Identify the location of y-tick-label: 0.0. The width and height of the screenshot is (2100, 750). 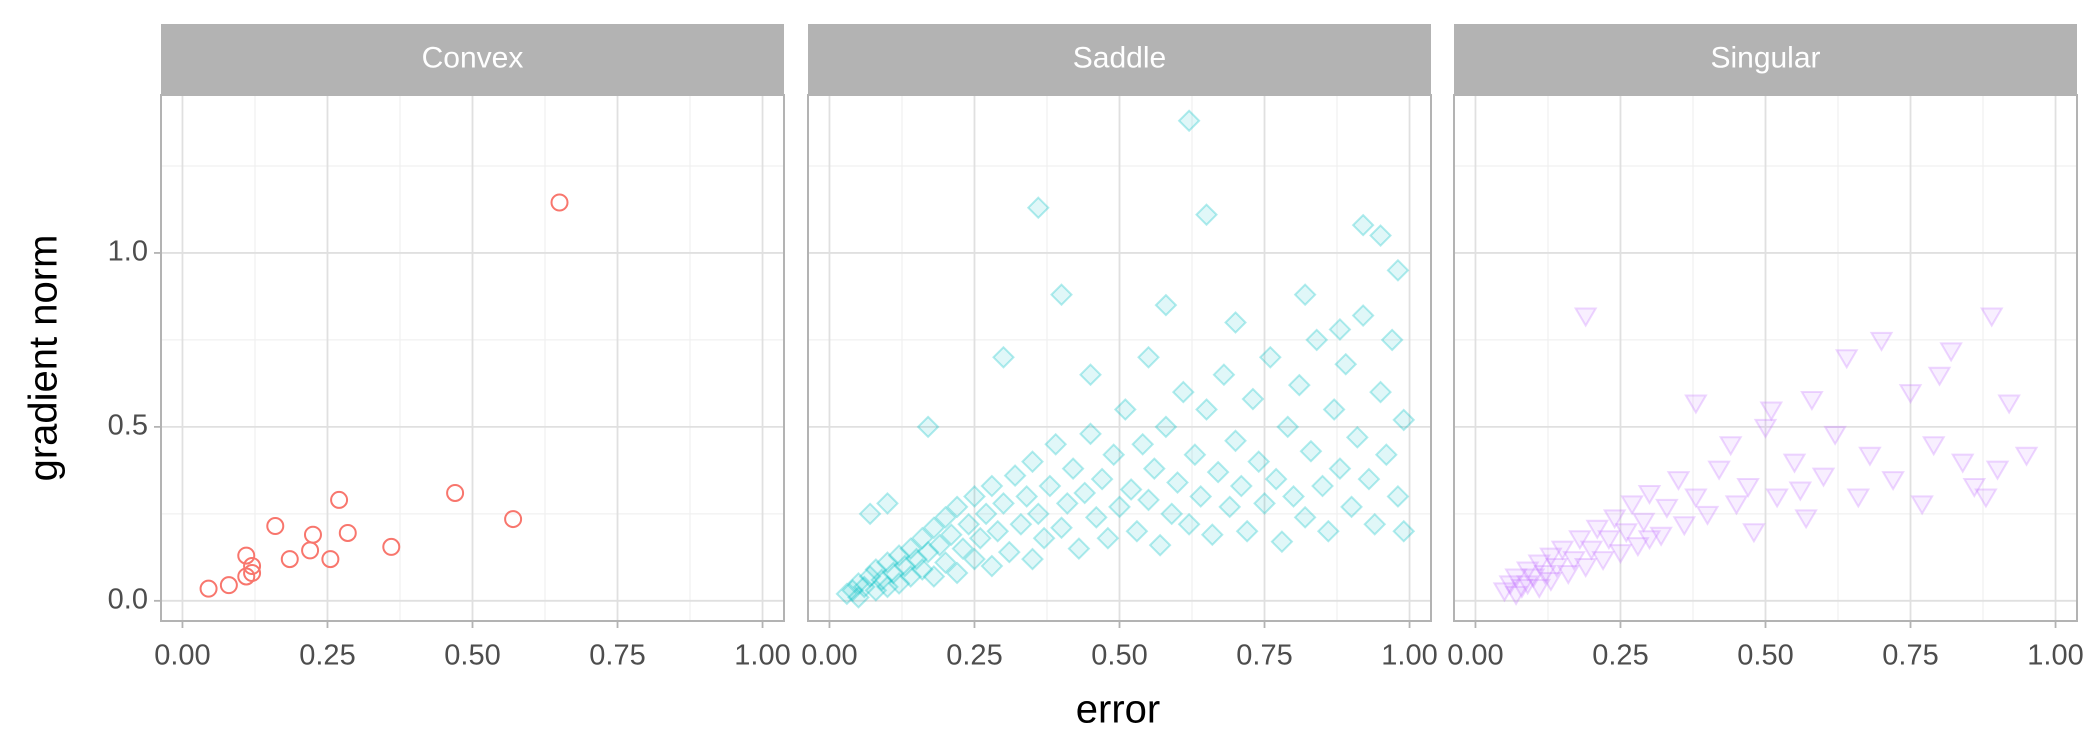
(128, 599).